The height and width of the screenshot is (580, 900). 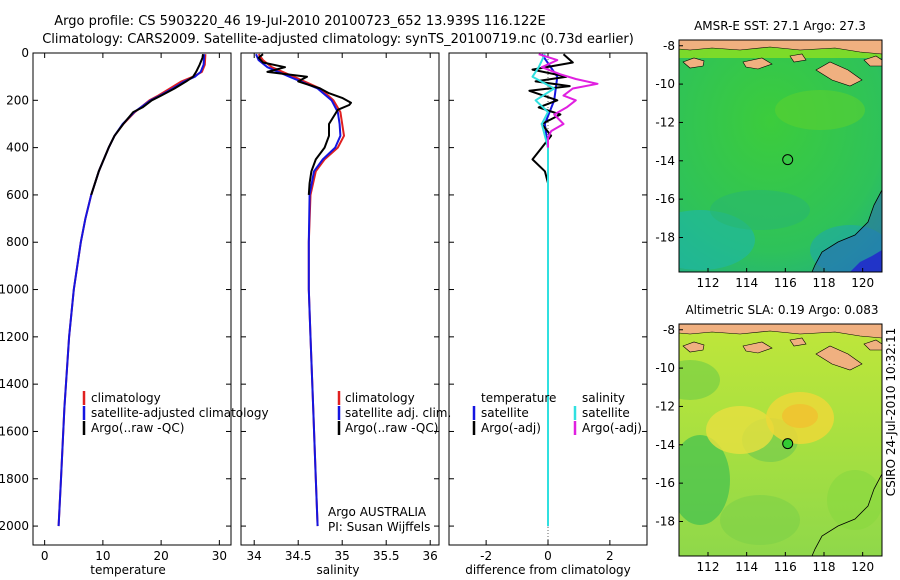 What do you see at coordinates (505, 413) in the screenshot?
I see `legend-label-temp-satellite: satellite` at bounding box center [505, 413].